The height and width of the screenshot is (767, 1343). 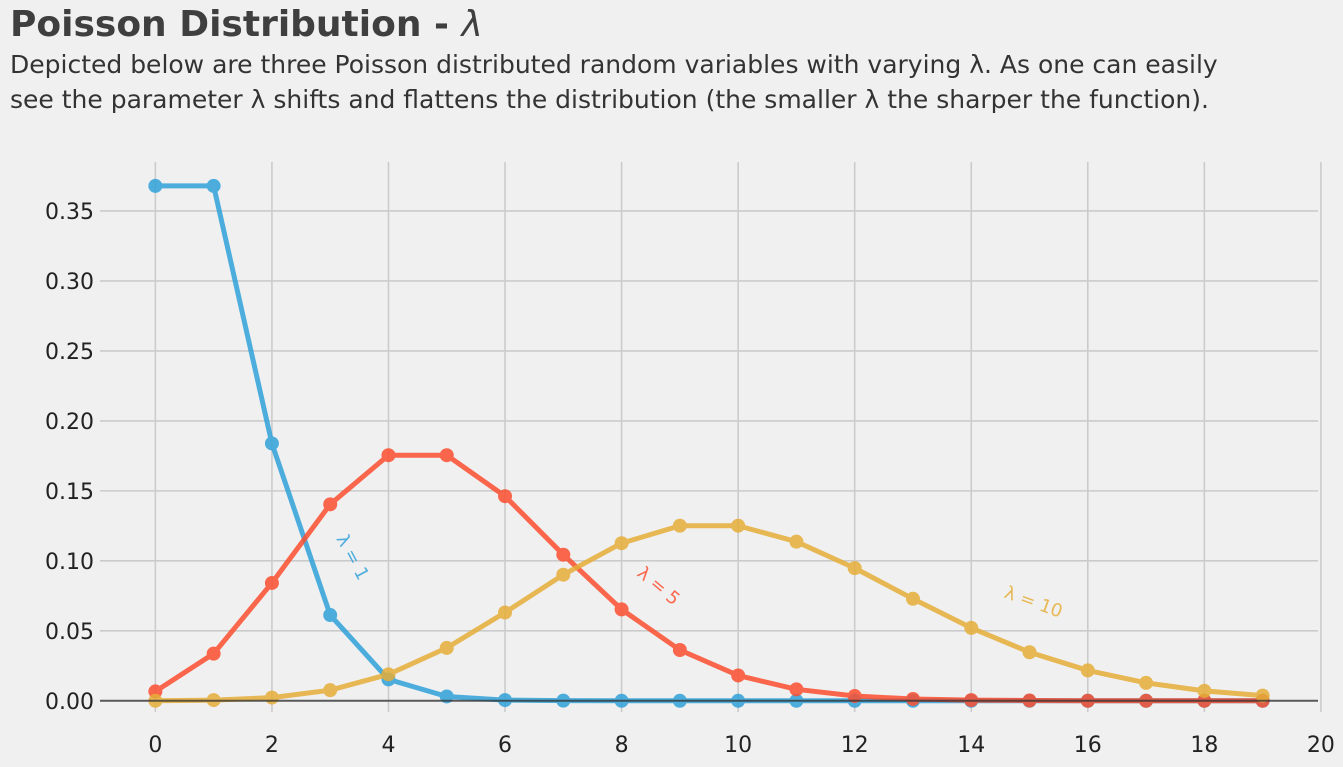 I want to click on series-annotation-2: λ = 5, so click(x=658, y=586).